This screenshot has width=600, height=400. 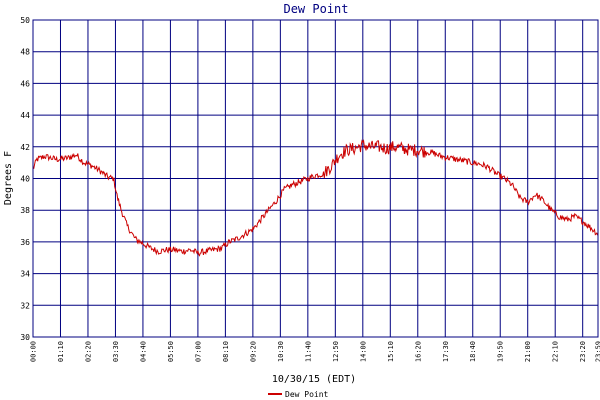 I want to click on x-axis-label: 10/30/15 (EDT), so click(x=314, y=379).